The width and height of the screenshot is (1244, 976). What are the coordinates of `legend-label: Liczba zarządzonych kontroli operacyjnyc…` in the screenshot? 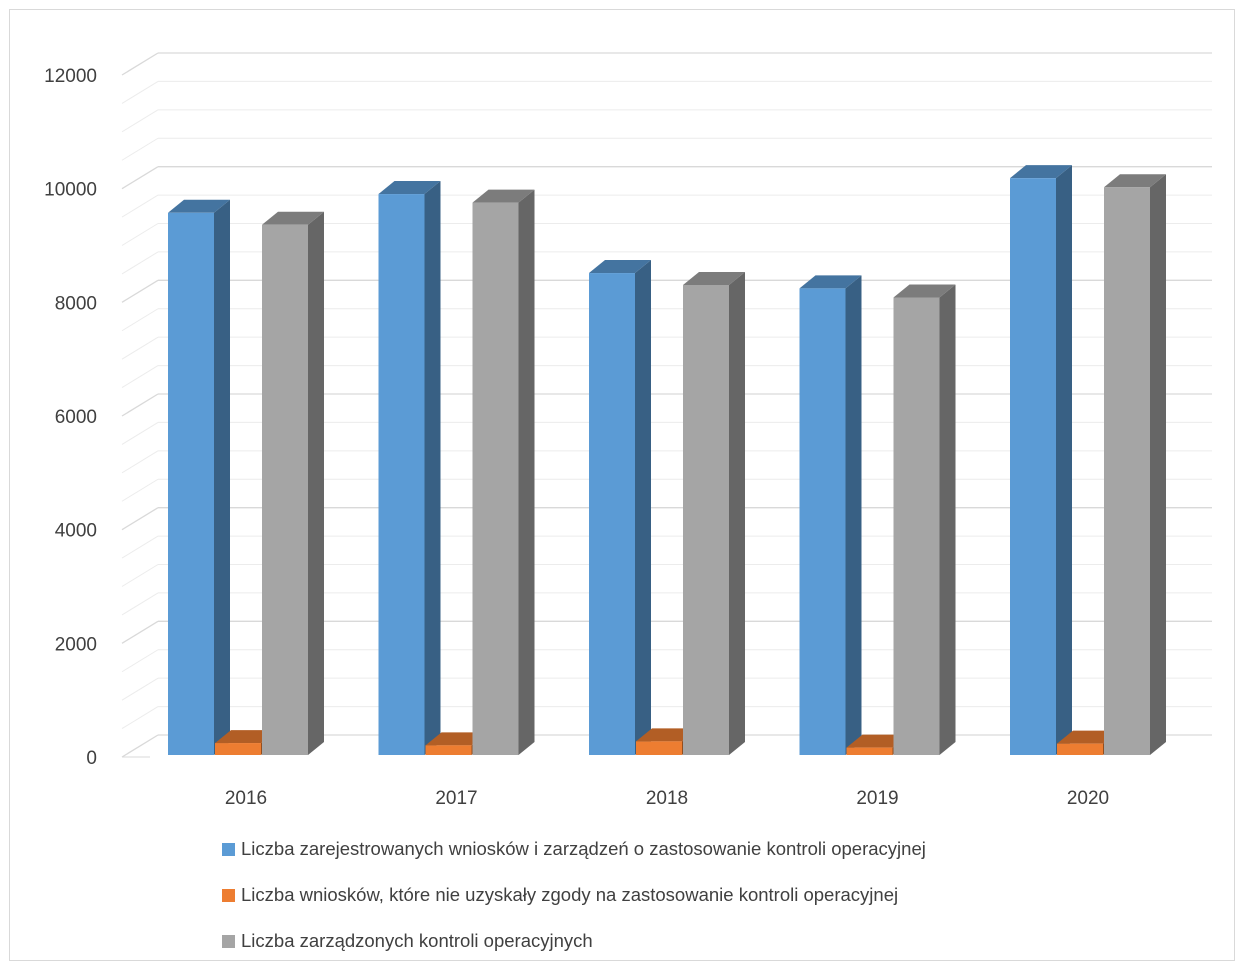 It's located at (417, 940).